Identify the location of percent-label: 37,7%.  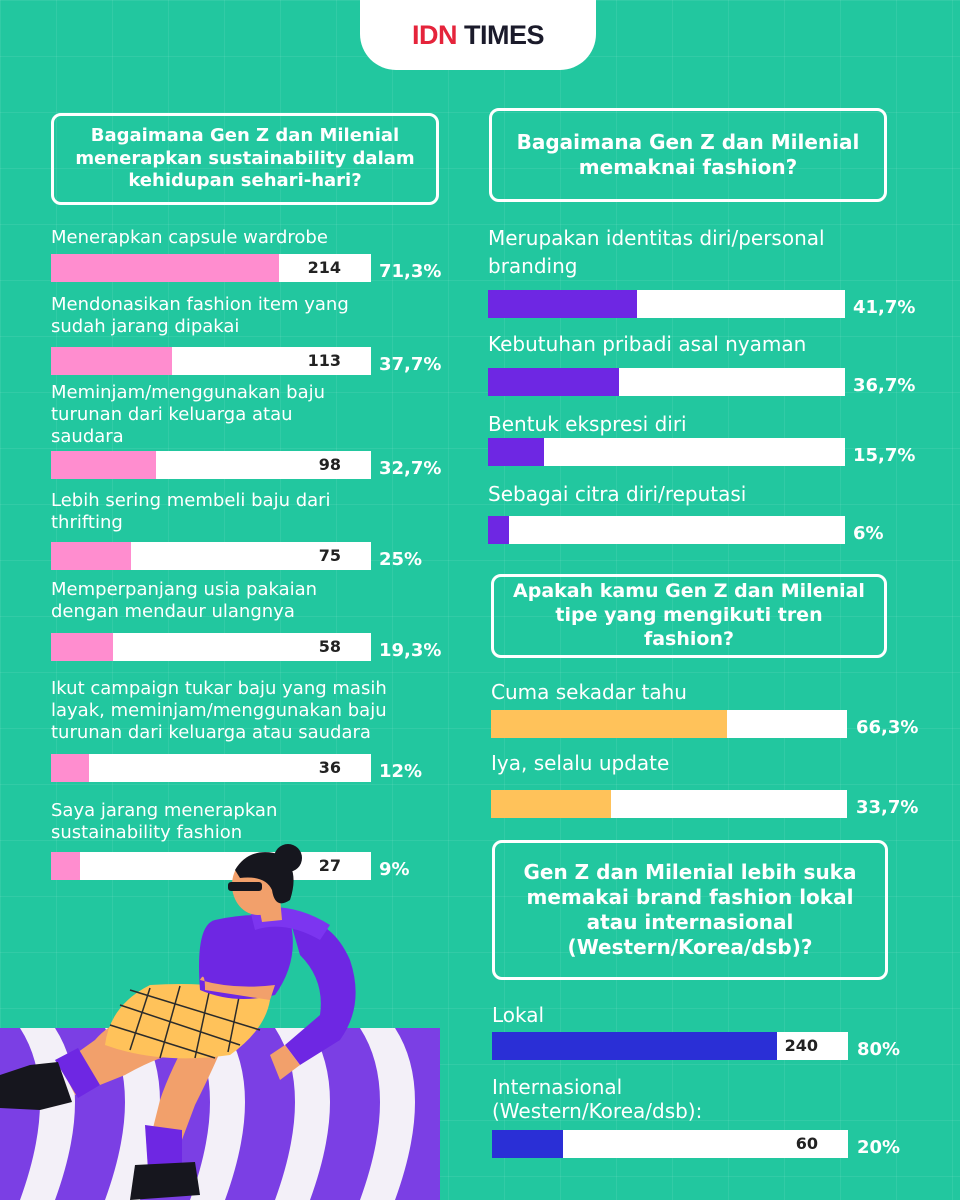
(410, 364).